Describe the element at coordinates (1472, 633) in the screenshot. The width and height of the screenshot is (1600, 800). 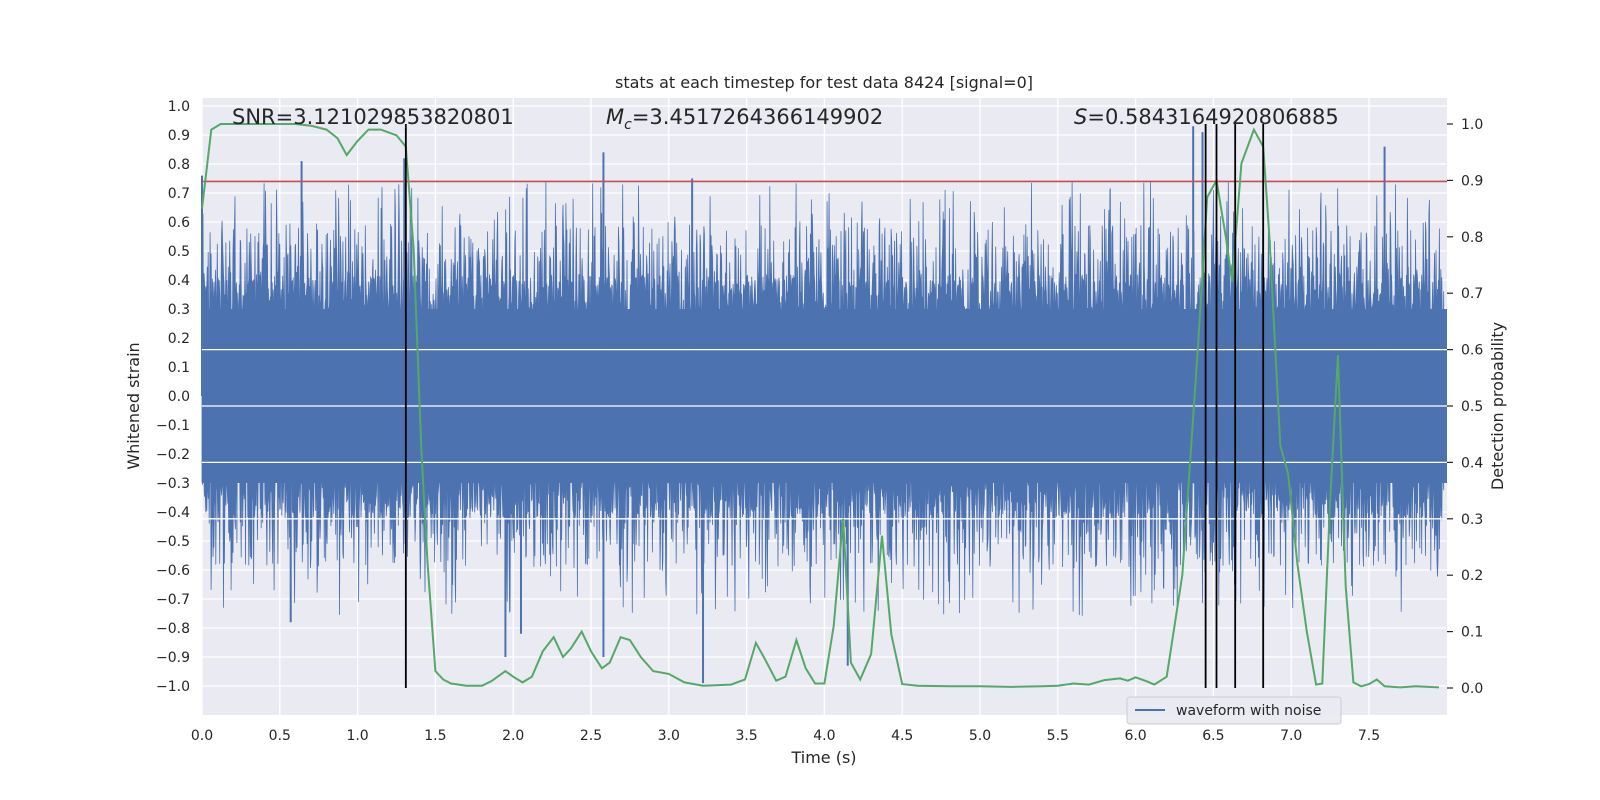
I see `y2-tick-label: 0.1` at that location.